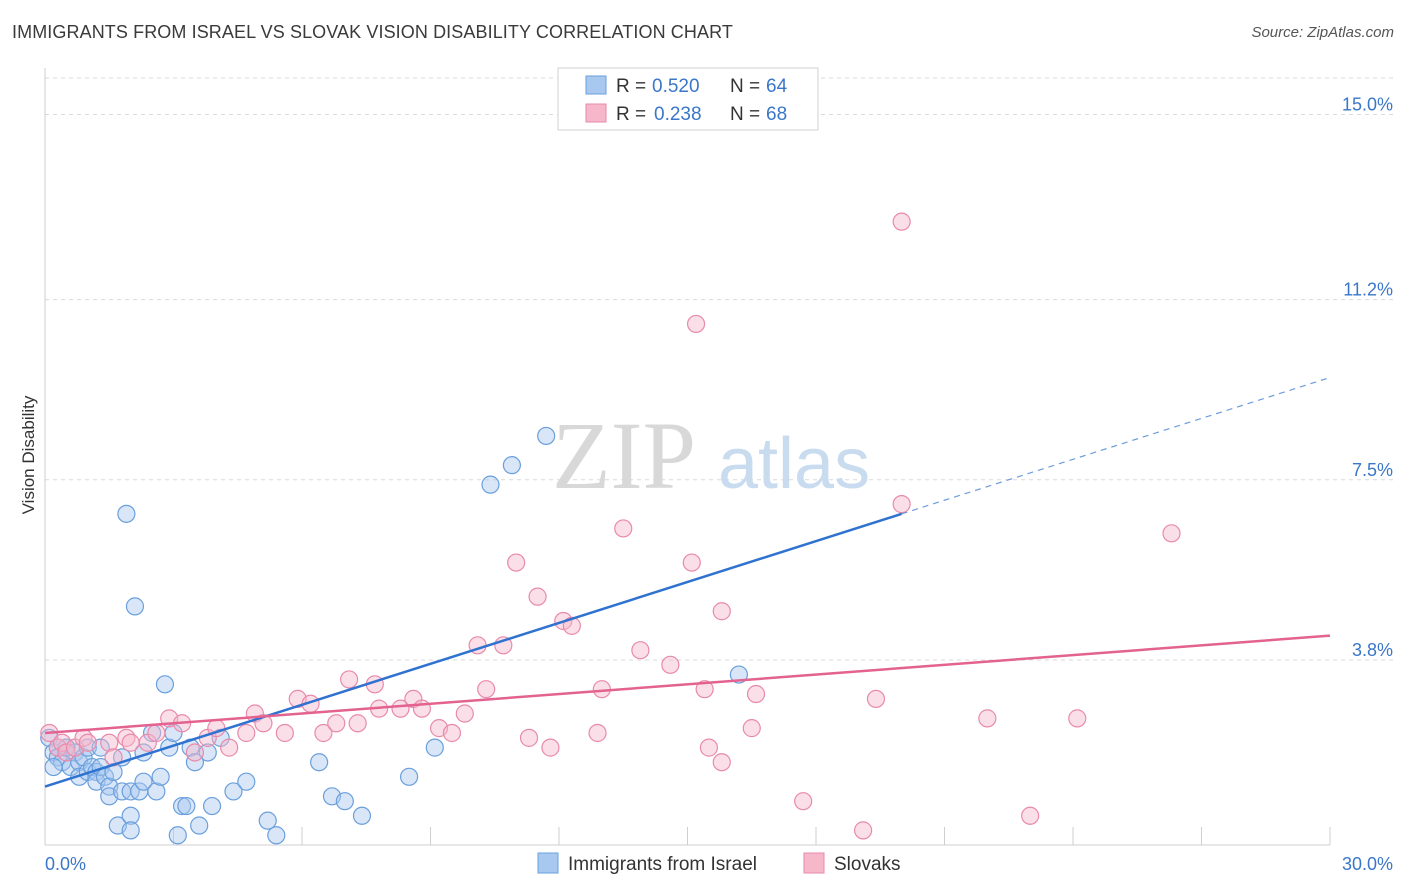  I want to click on legend-n-label-2: N =, so click(745, 114).